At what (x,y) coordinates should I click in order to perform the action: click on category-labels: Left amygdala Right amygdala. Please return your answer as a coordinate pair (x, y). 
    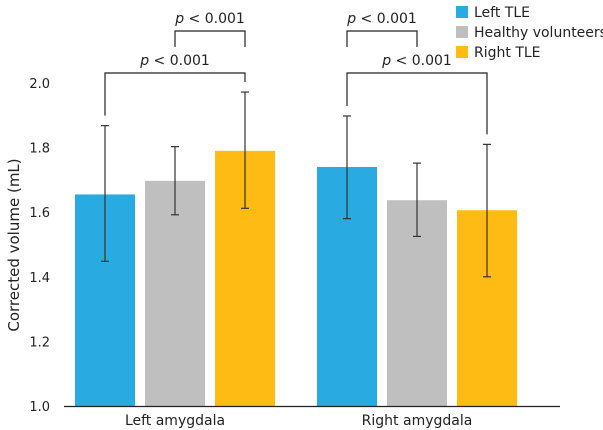
    Looking at the image, I should click on (298, 421).